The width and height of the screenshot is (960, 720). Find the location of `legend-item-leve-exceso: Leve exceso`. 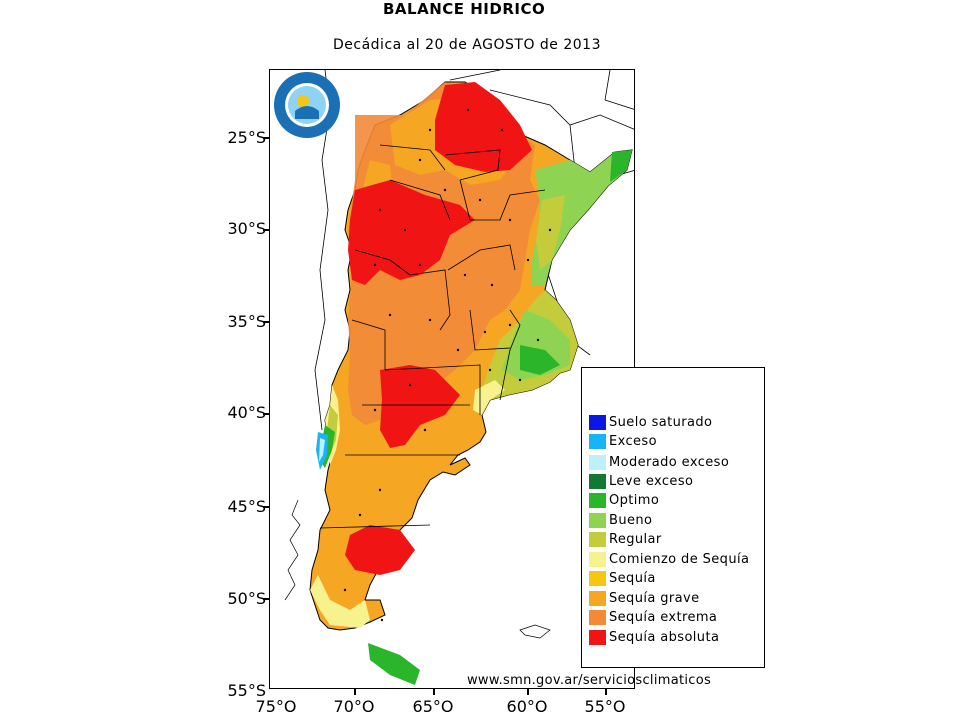

legend-item-leve-exceso: Leve exceso is located at coordinates (641, 481).